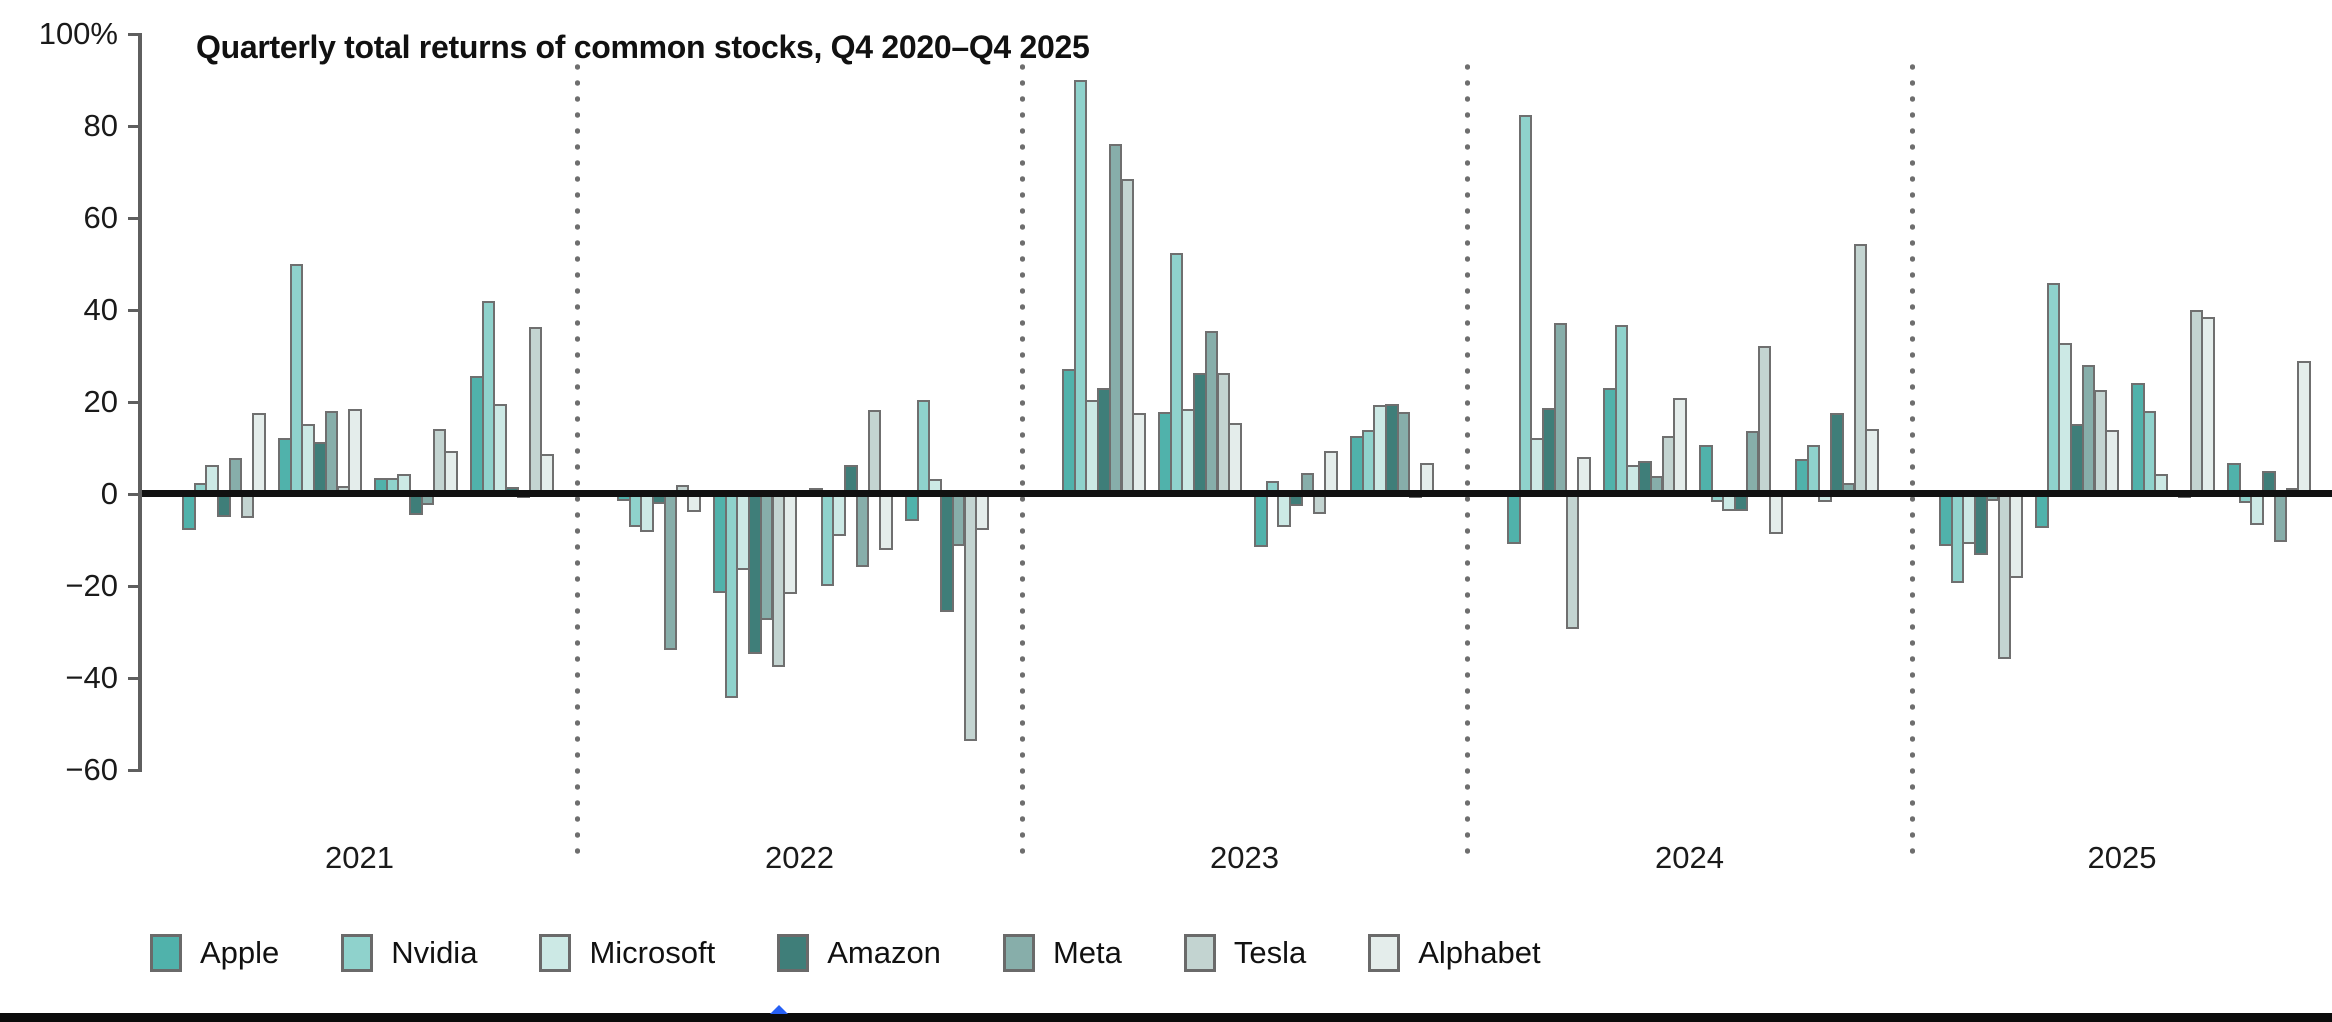 This screenshot has height=1022, width=2332. What do you see at coordinates (259, 453) in the screenshot?
I see `bar-alphabet-q1-2021` at bounding box center [259, 453].